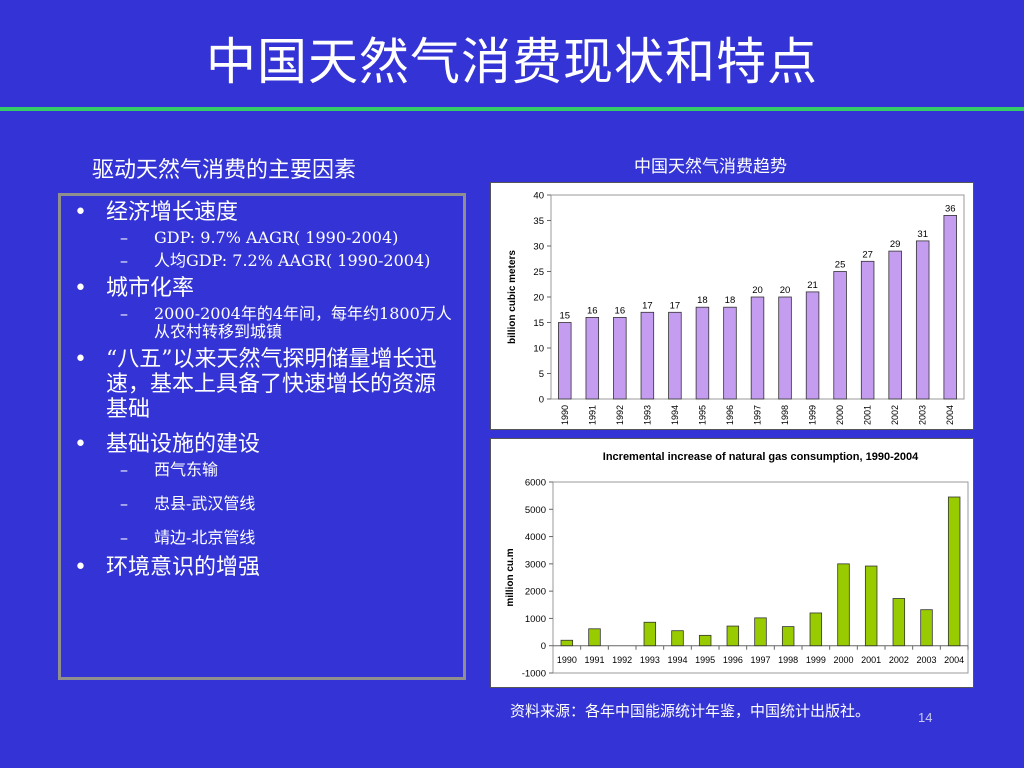 The height and width of the screenshot is (768, 1024). I want to click on sub-text: 忠县-武汉管线, so click(205, 503).